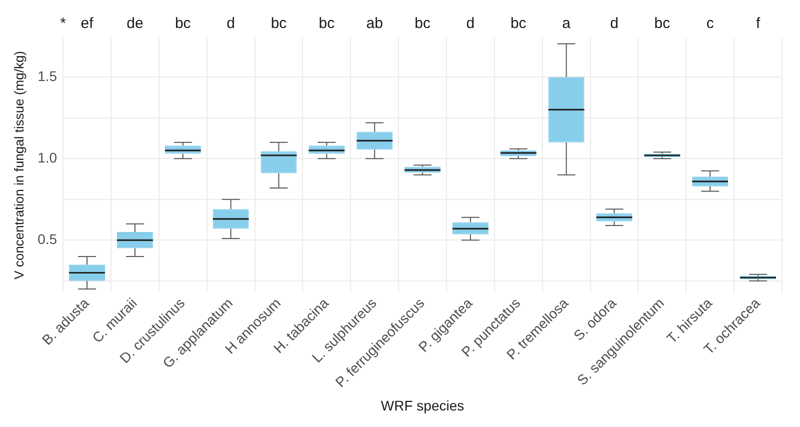  I want to click on text: a, so click(567, 23).